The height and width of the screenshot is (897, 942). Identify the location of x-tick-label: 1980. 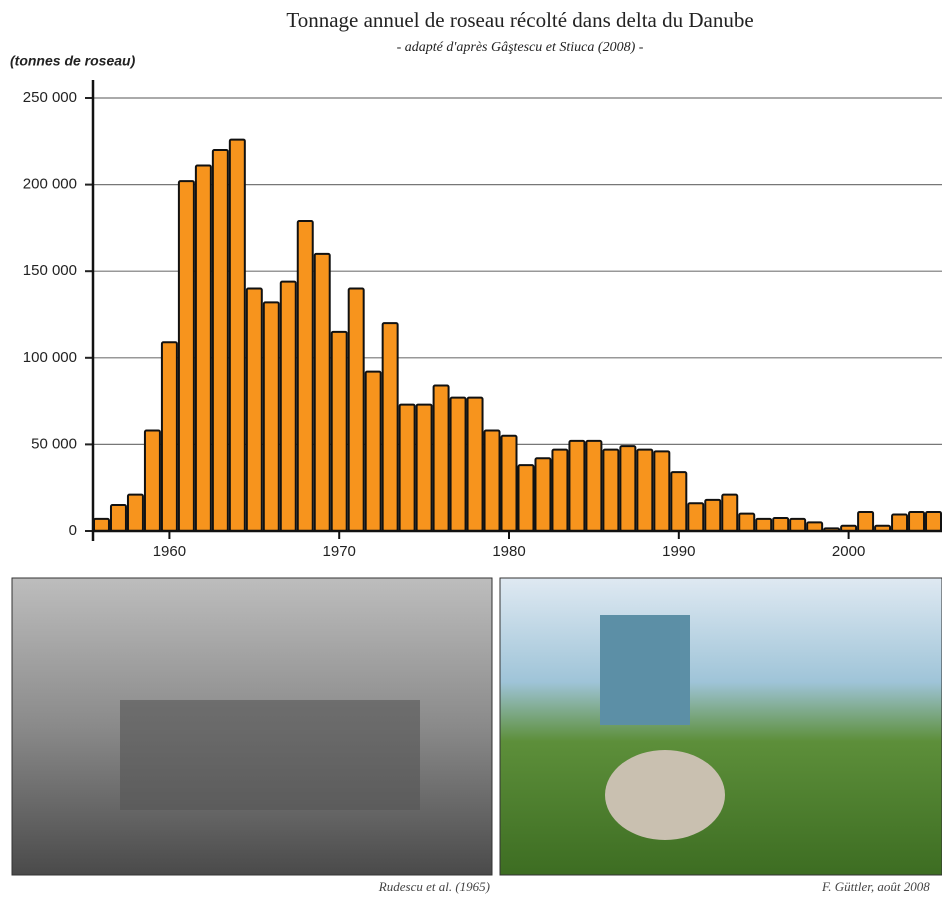
(508, 551).